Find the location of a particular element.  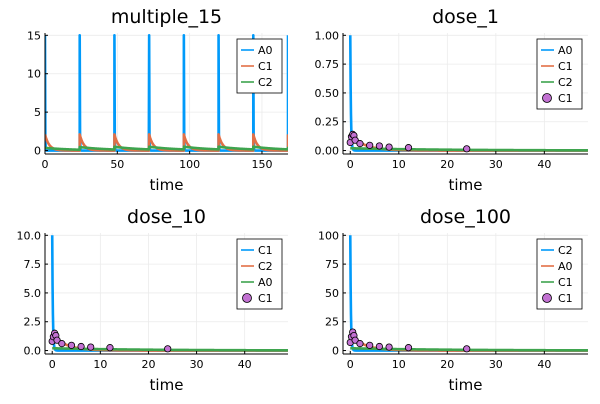

x-tick-label: 150 is located at coordinates (261, 164).